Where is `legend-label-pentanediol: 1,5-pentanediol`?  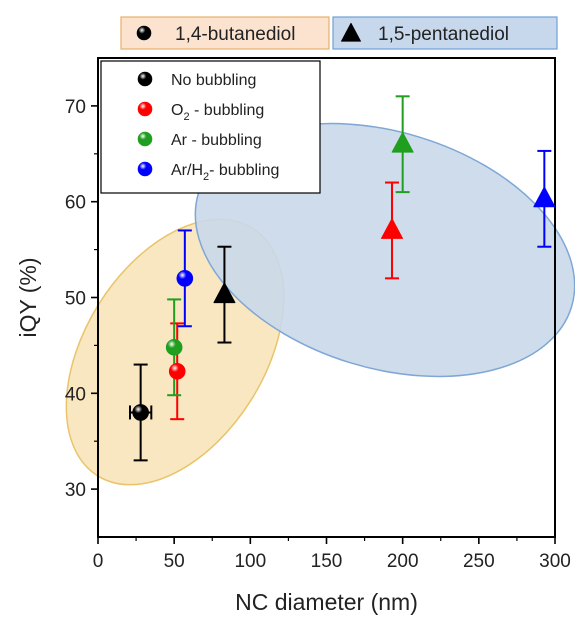
legend-label-pentanediol: 1,5-pentanediol is located at coordinates (443, 34).